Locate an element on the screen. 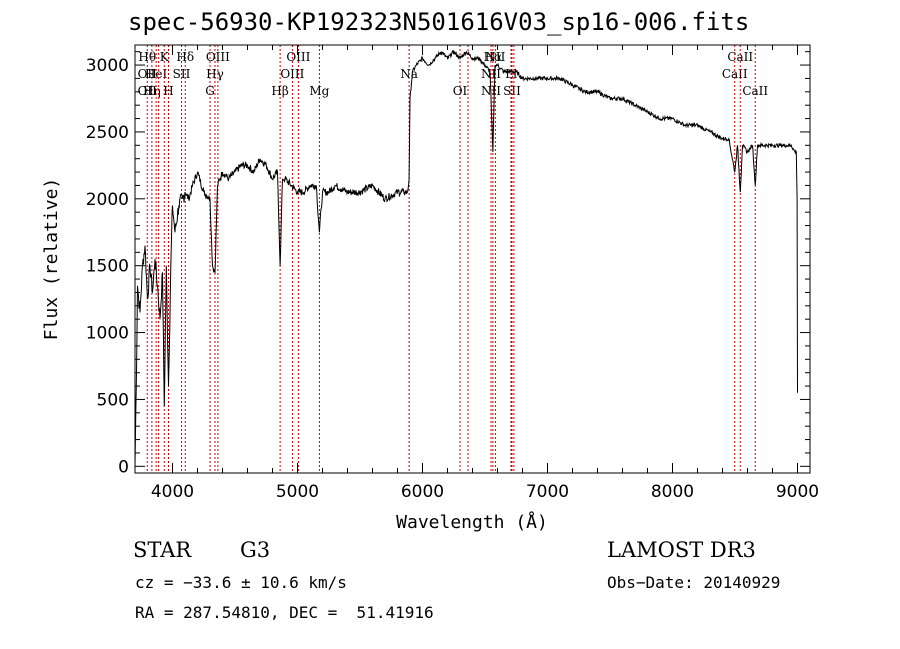  line-marker-label: Hα is located at coordinates (493, 57).